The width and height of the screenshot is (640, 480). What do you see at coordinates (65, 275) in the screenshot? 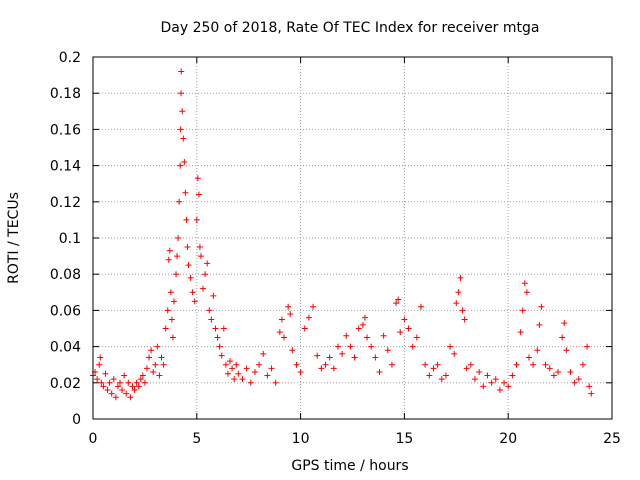
I see `y-tick-label: 0.08` at bounding box center [65, 275].